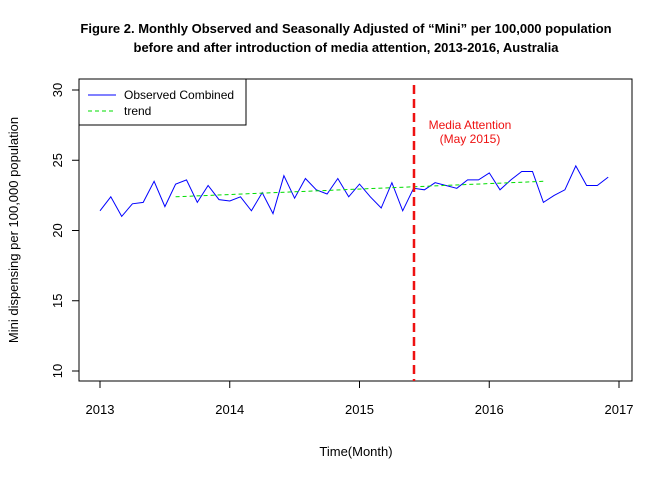 Image resolution: width=672 pixels, height=480 pixels. I want to click on y-axis: 10 15 20 25 30, so click(65, 230).